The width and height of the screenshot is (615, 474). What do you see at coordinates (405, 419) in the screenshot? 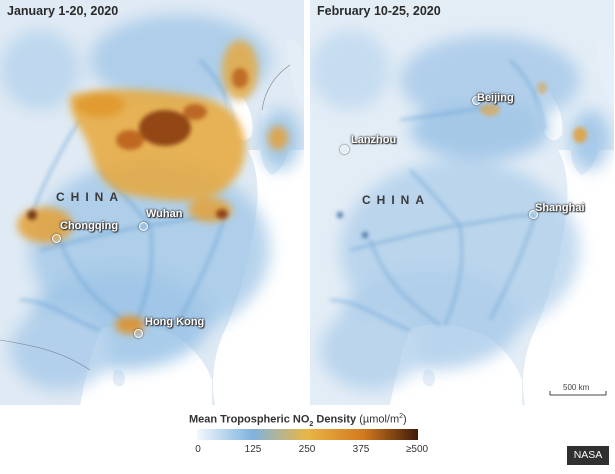
I see `legend-unit-close: )` at bounding box center [405, 419].